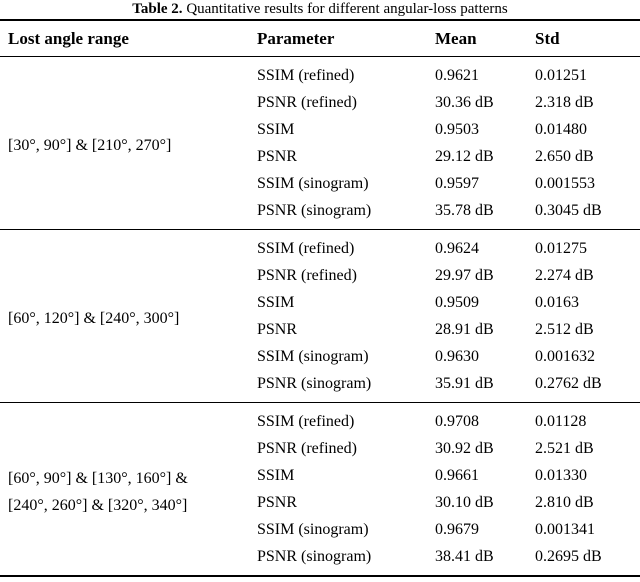  I want to click on std-cell: 2.274 dB, so click(564, 275).